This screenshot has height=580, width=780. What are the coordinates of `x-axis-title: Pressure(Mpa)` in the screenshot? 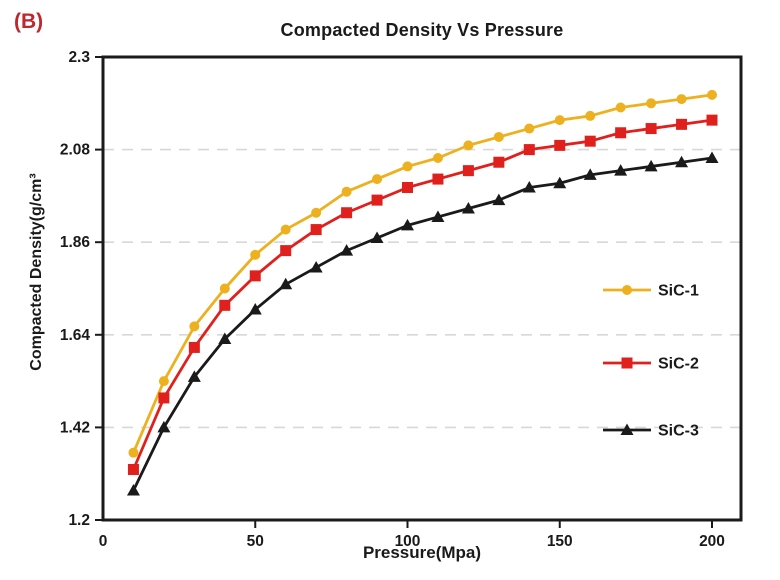 It's located at (422, 552).